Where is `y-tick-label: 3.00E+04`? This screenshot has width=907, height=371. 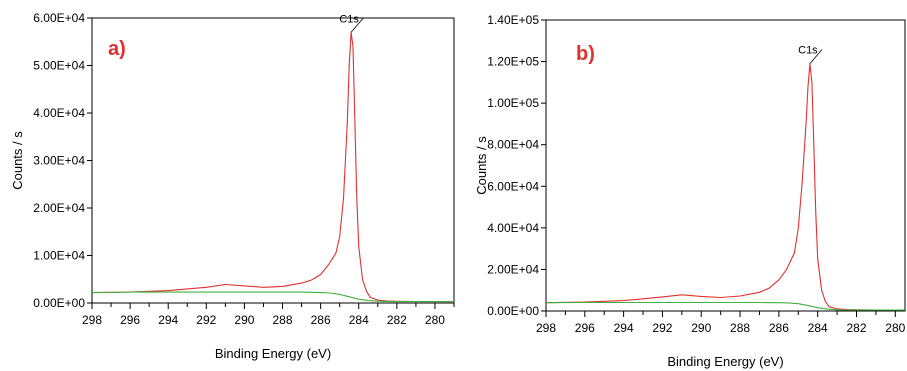
y-tick-label: 3.00E+04 is located at coordinates (59, 161).